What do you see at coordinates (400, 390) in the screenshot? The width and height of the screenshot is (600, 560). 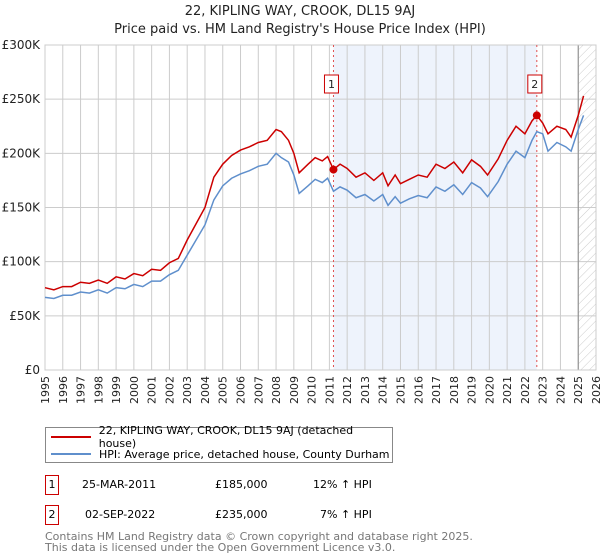 I see `x-tick-label: 2015` at bounding box center [400, 390].